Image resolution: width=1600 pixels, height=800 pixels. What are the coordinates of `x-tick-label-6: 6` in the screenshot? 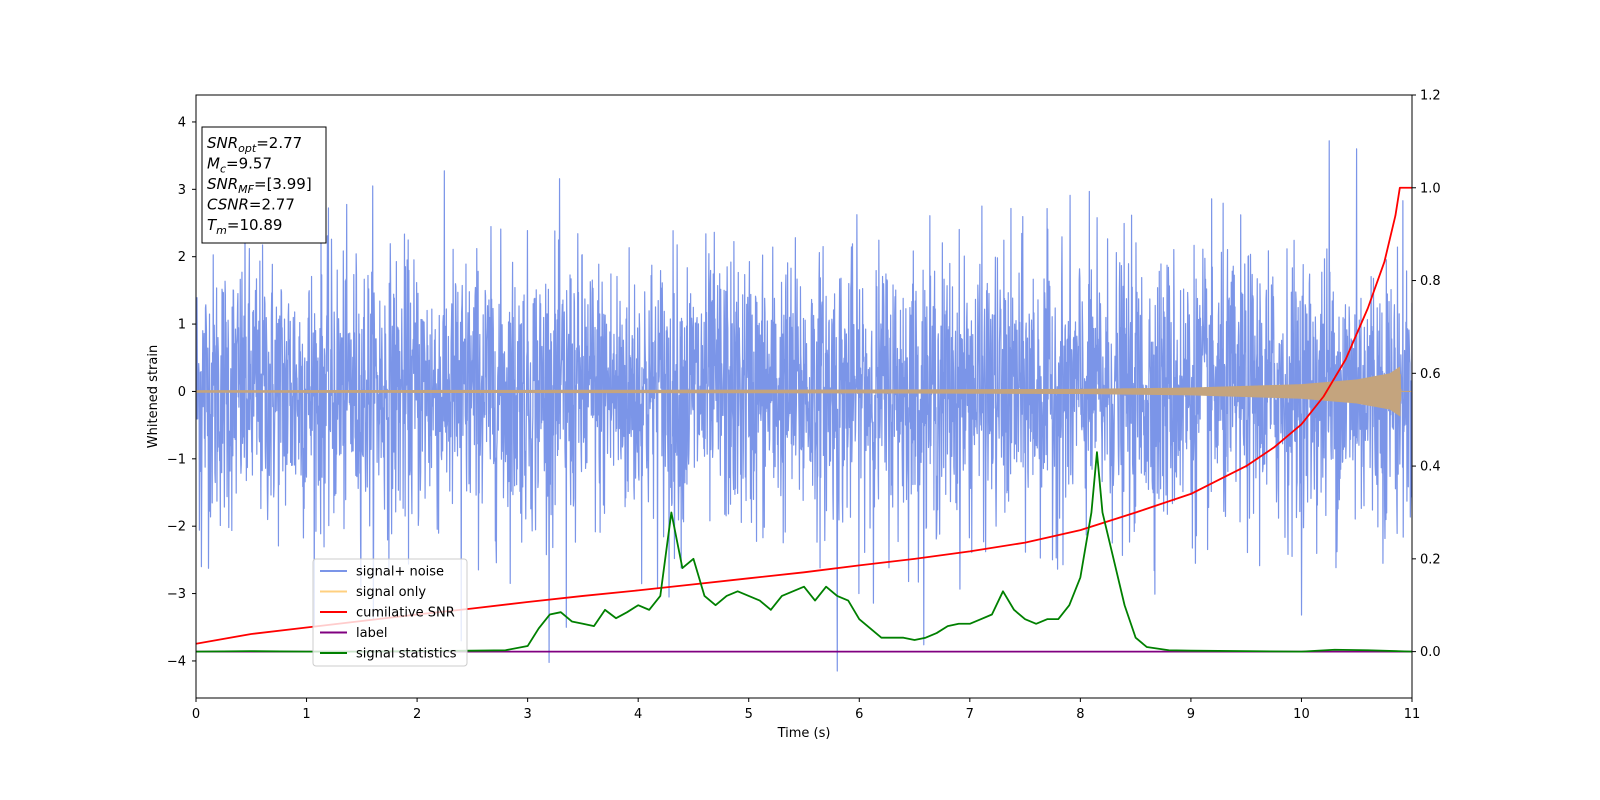 It's located at (859, 714).